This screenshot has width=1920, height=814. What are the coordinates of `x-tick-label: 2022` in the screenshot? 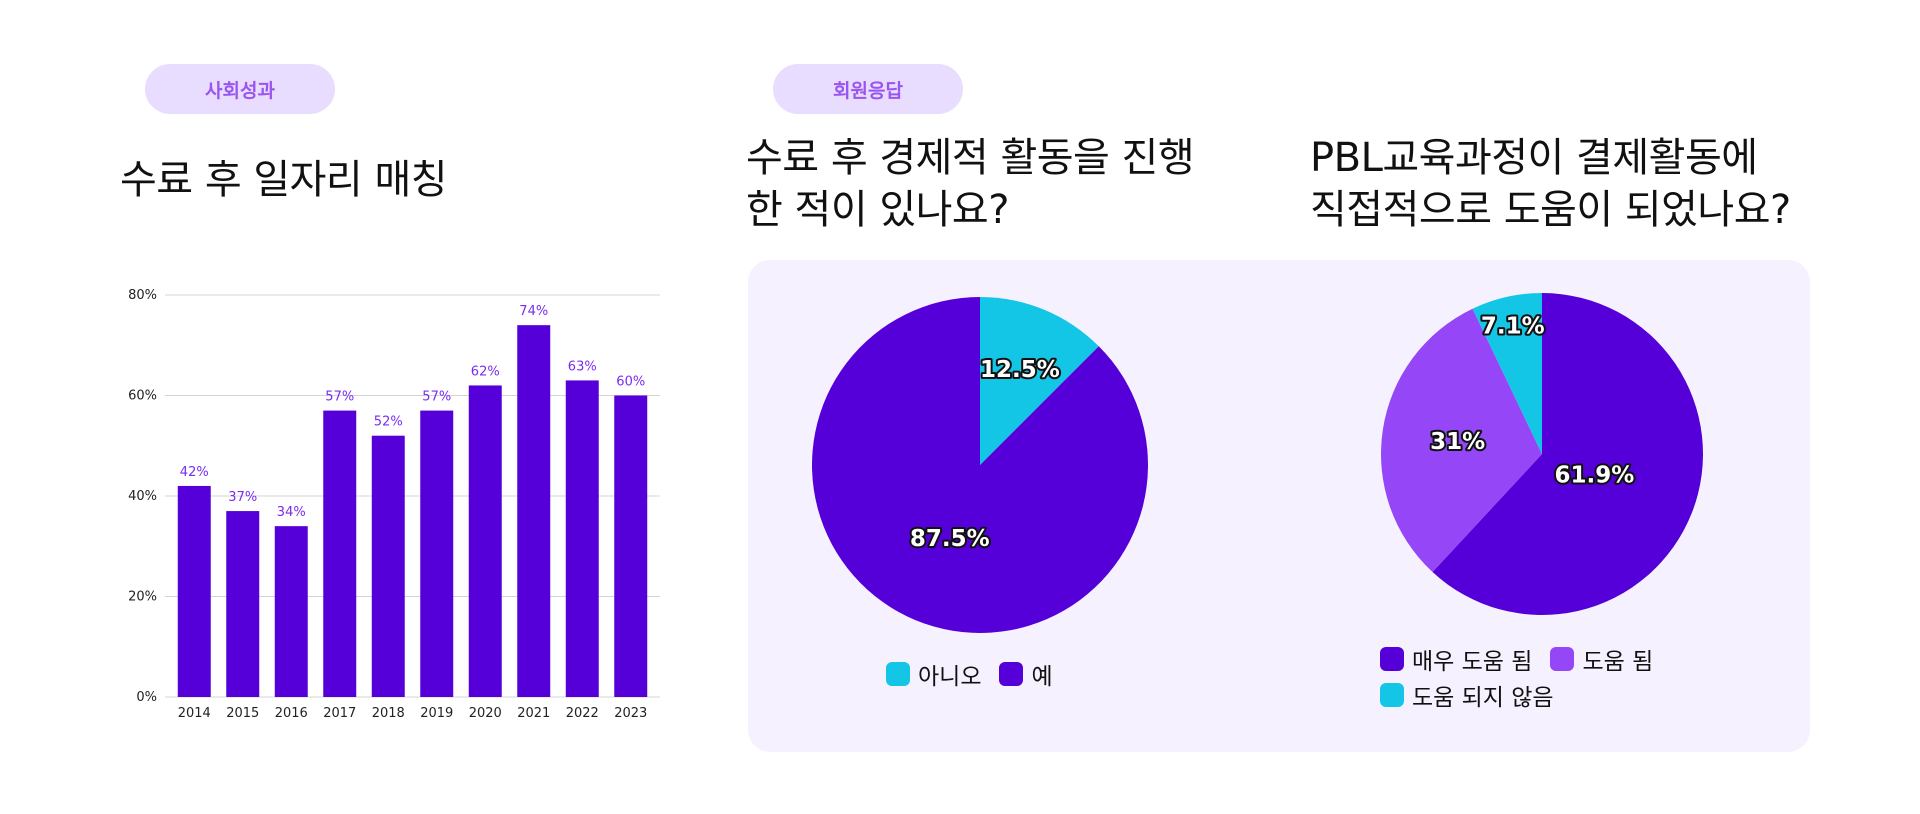 It's located at (582, 713).